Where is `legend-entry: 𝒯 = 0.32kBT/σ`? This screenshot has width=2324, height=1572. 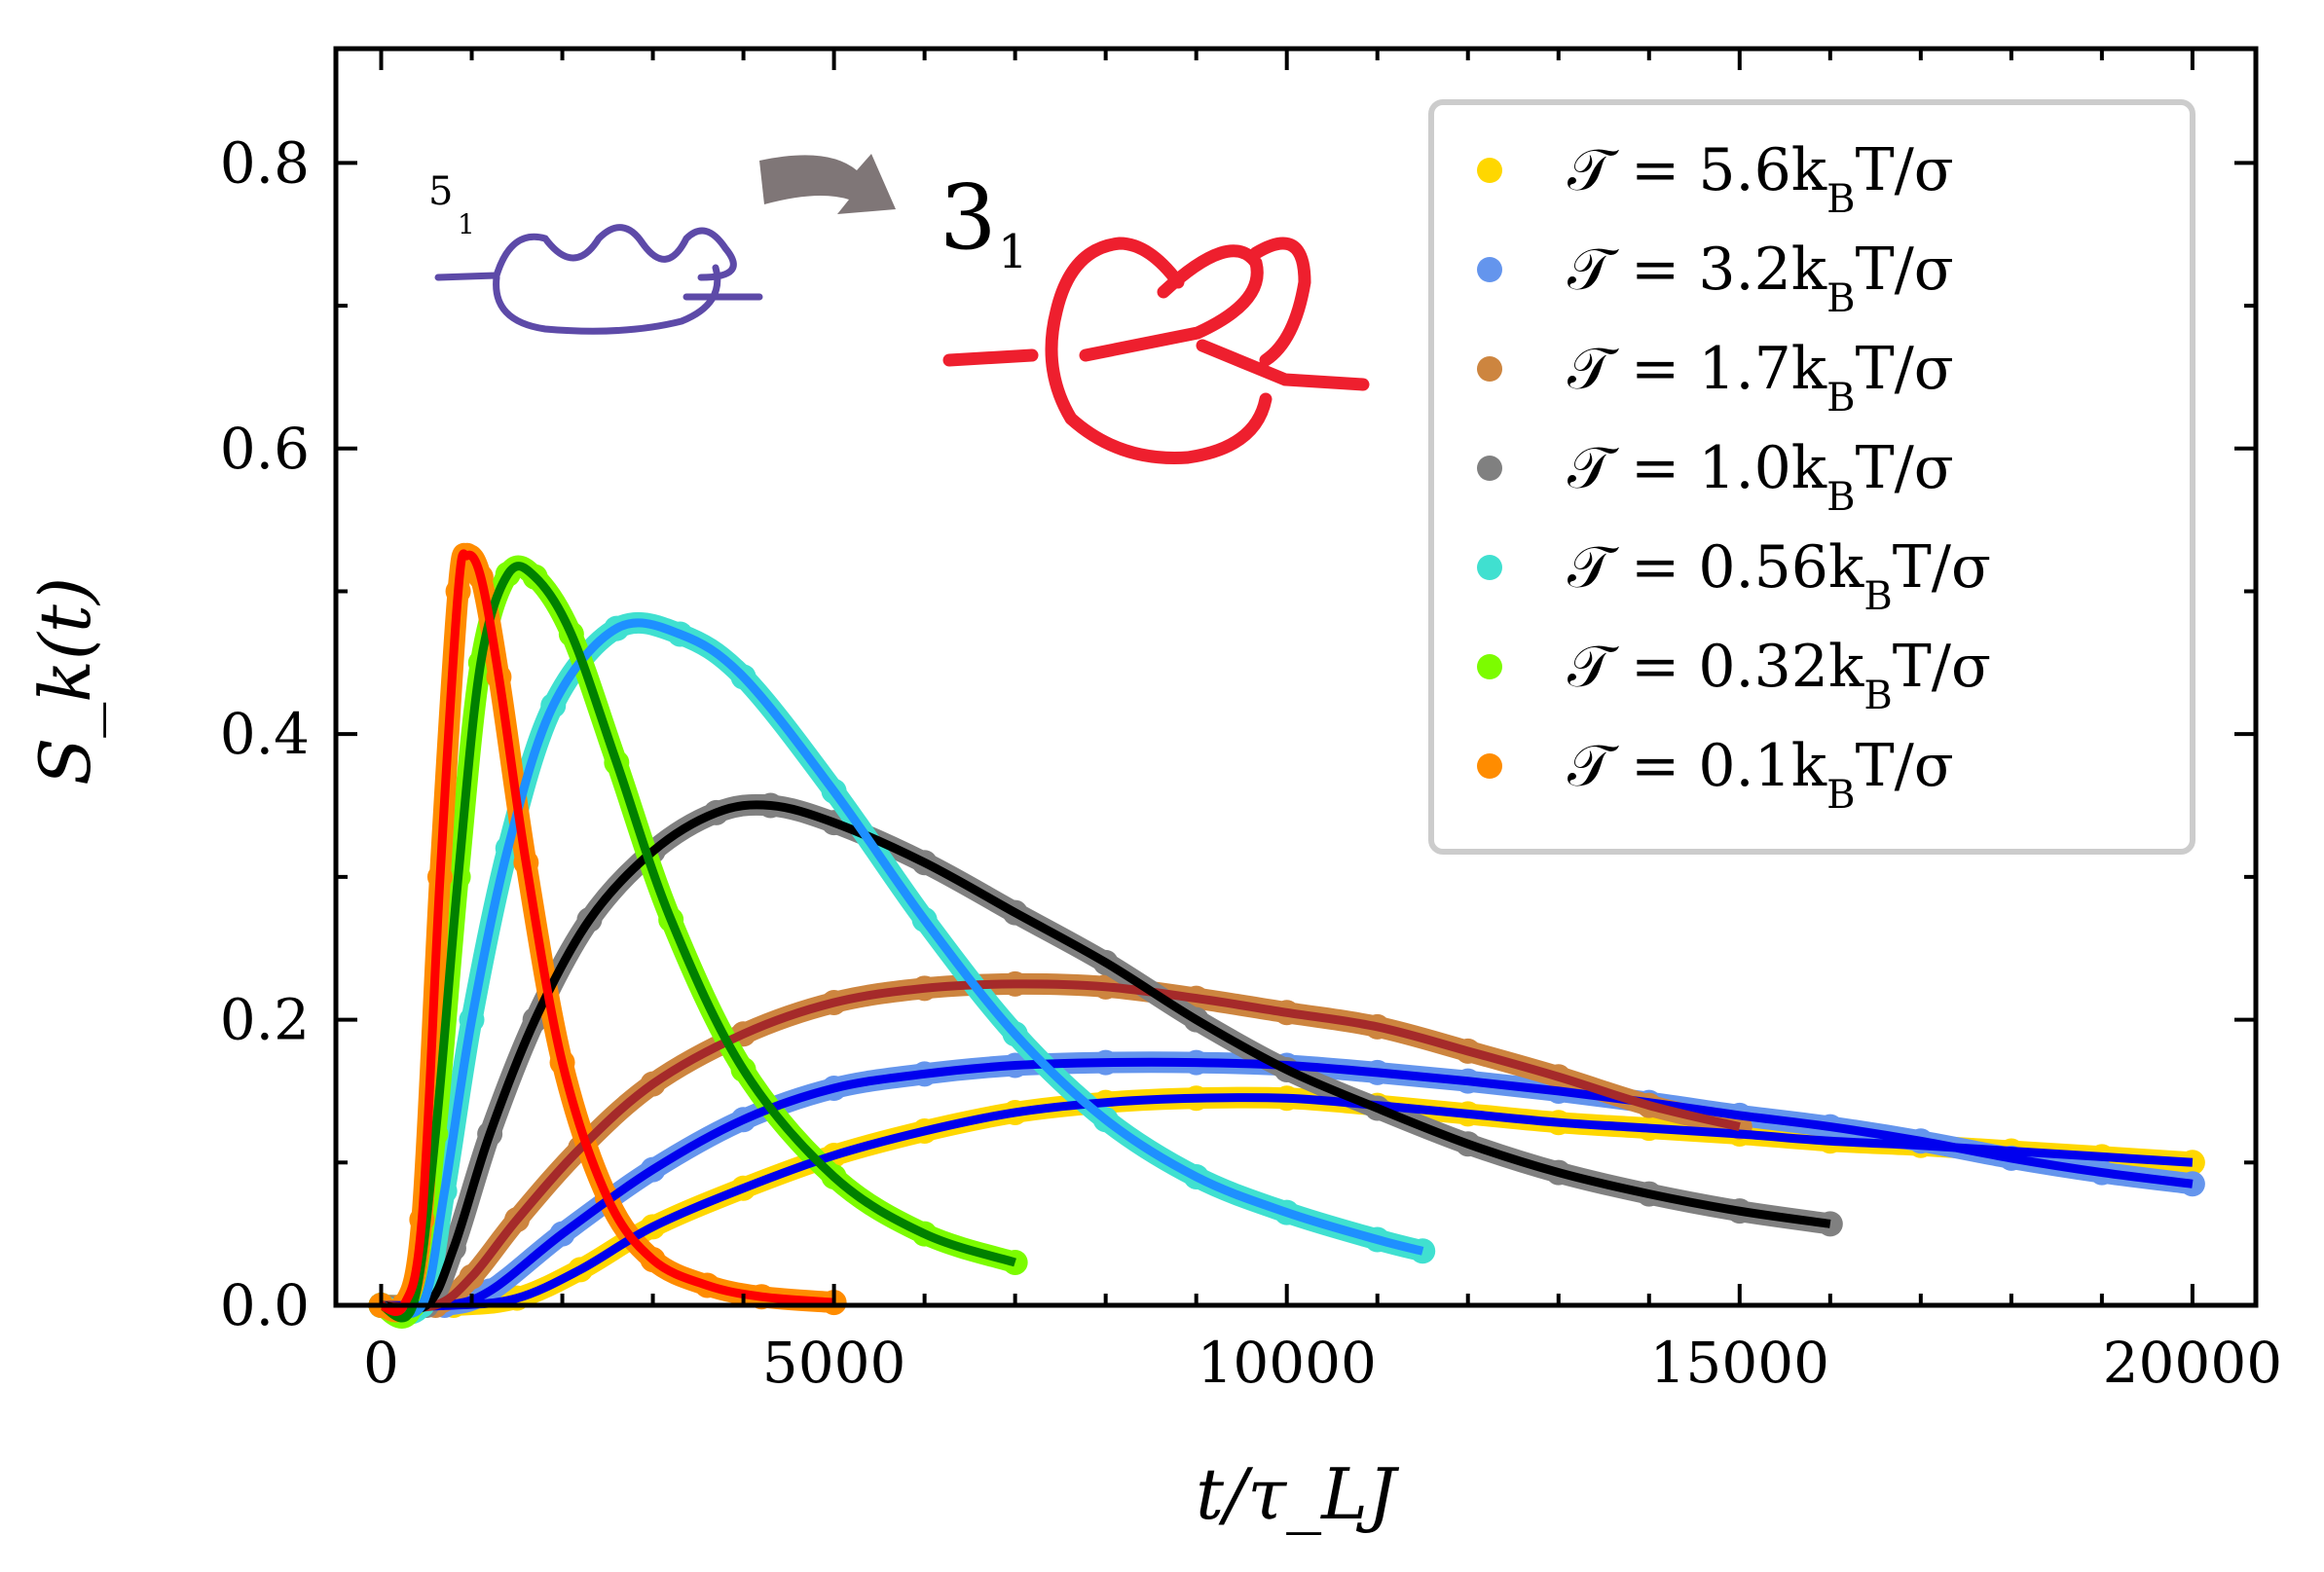 legend-entry: 𝒯 = 0.32kBT/σ is located at coordinates (1734, 675).